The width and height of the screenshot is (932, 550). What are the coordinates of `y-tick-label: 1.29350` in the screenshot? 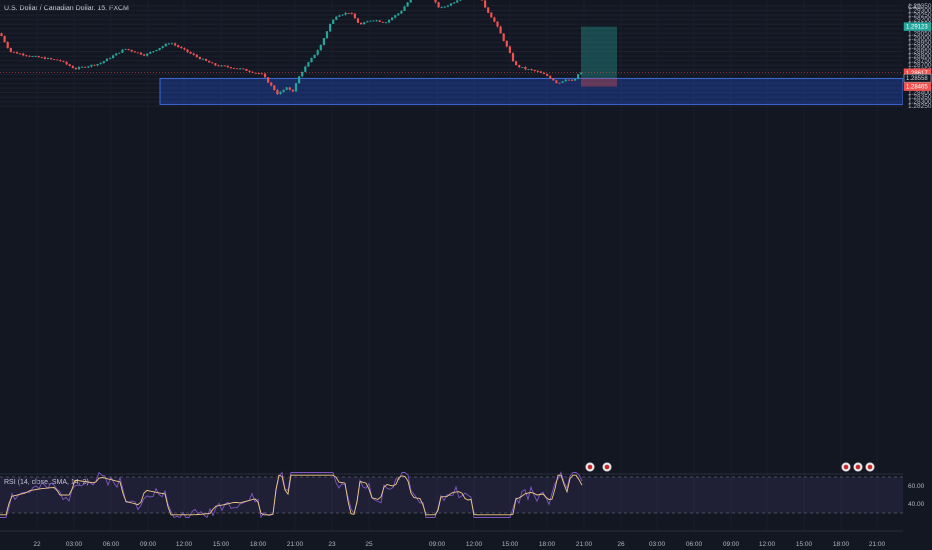 It's located at (920, 6).